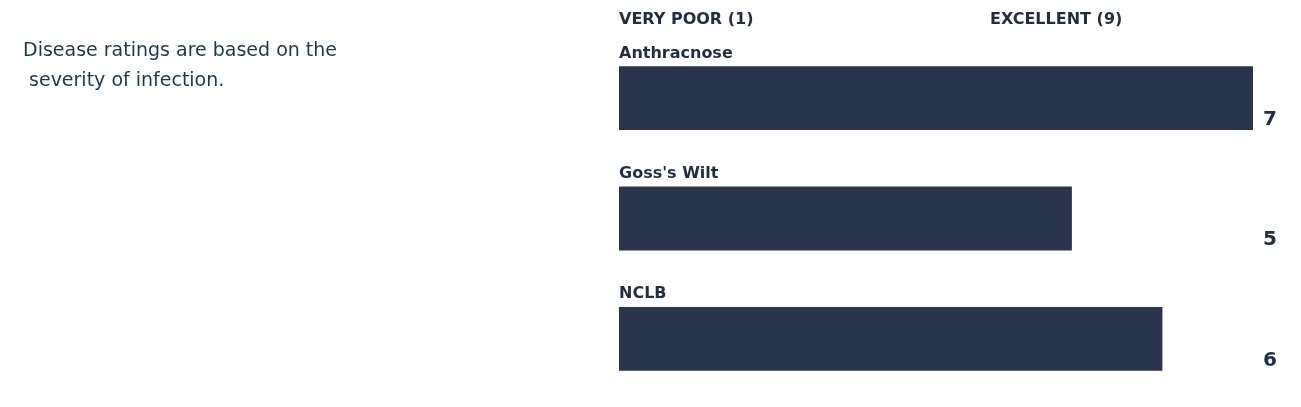 The width and height of the screenshot is (1301, 407). I want to click on data-label: 7, so click(1270, 118).